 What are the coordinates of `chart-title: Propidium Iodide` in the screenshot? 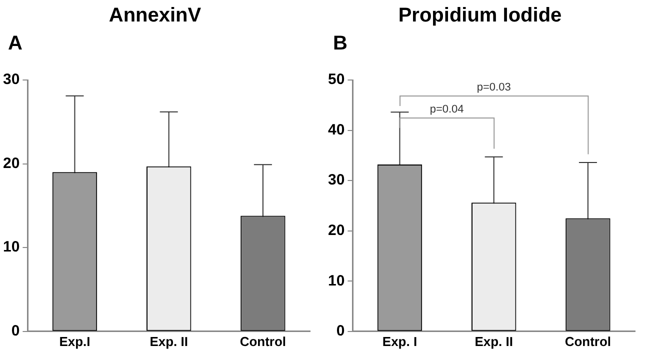 It's located at (480, 15).